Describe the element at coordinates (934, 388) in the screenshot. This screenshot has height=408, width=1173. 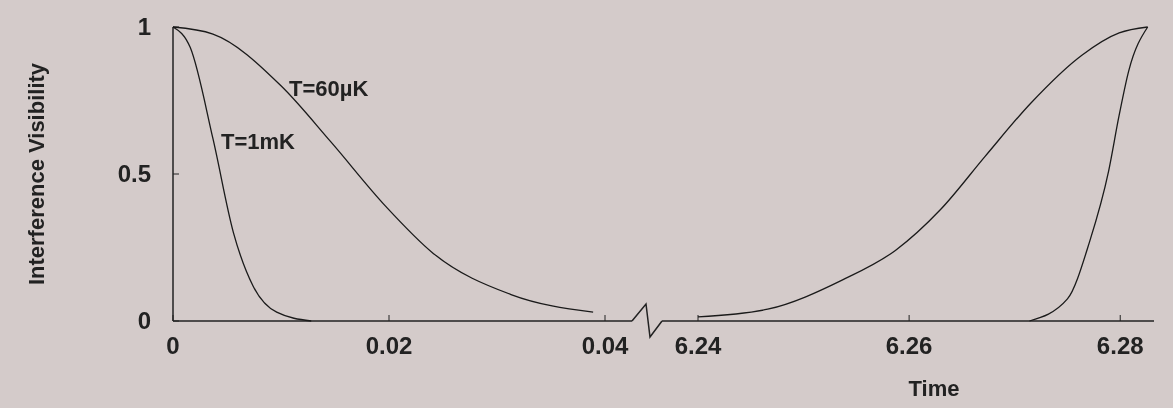
I see `x-axis-title: Time` at that location.